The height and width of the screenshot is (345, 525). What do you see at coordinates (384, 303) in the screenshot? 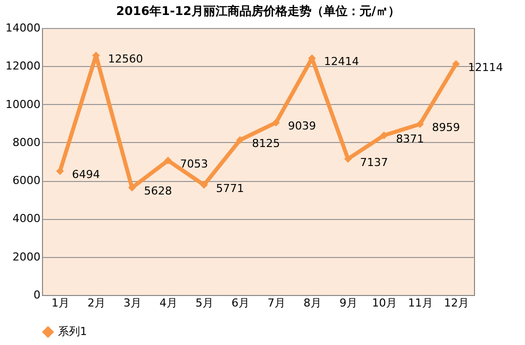
I see `x-tick-label: 10月` at bounding box center [384, 303].